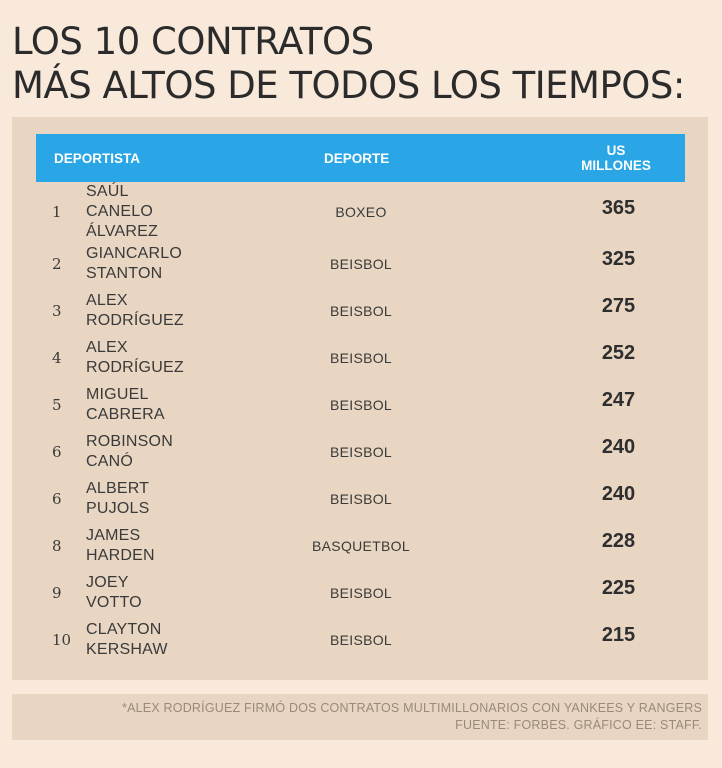  I want to click on table-row: 8 JAMES HARDEN BASQUETBOL 228, so click(360, 545).